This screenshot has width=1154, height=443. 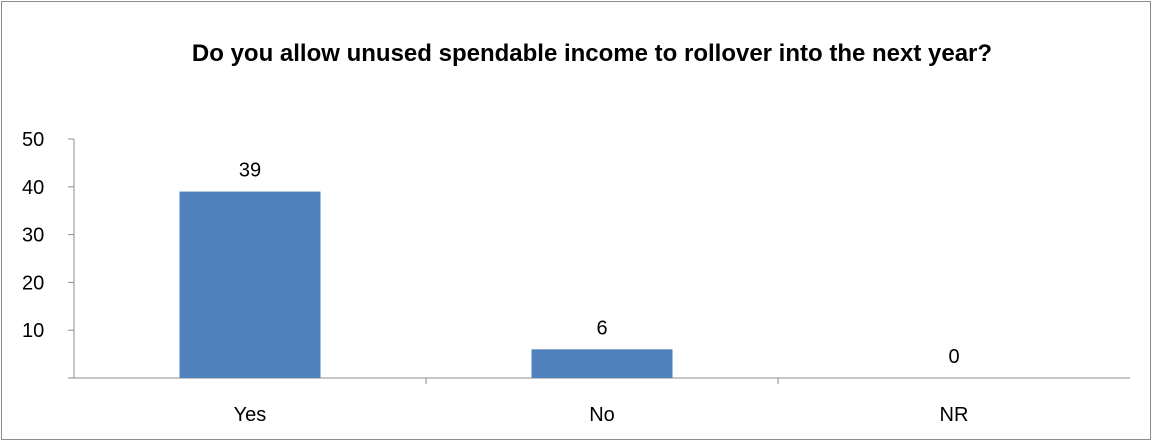 I want to click on y-tick-label: 30, so click(x=33, y=236).